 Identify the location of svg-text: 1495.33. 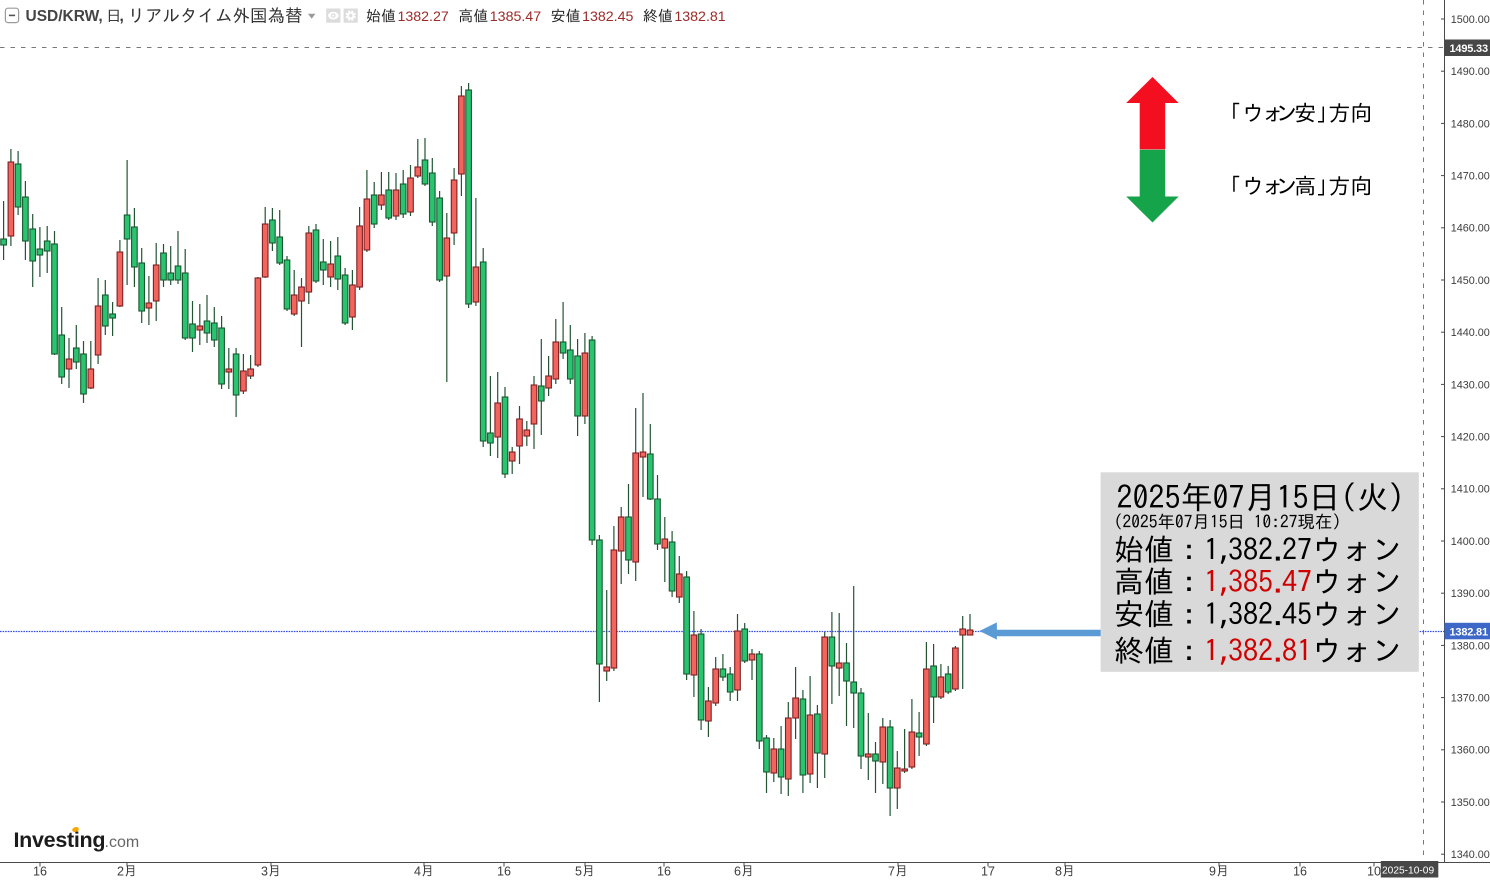
(1469, 49).